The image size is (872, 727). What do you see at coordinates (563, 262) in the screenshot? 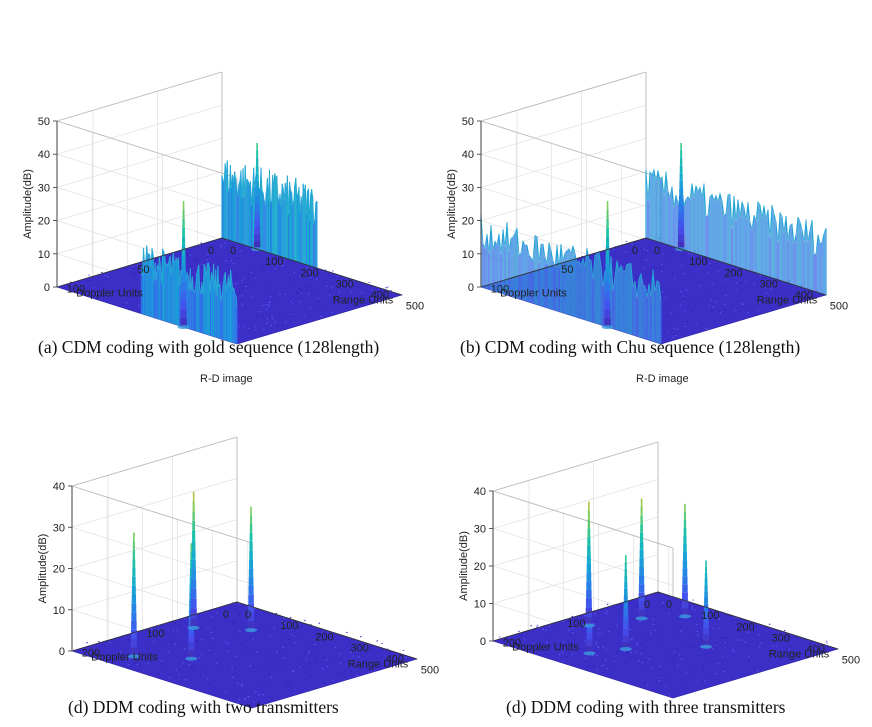
I see `doppler-axis-line` at bounding box center [563, 262].